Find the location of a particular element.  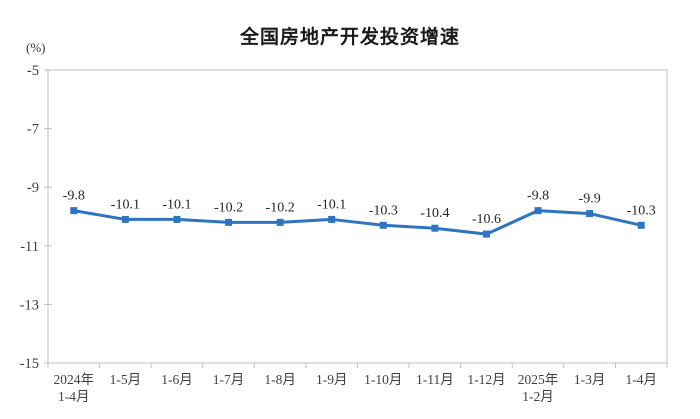

x-axis-label: 1-5月 is located at coordinates (126, 379).